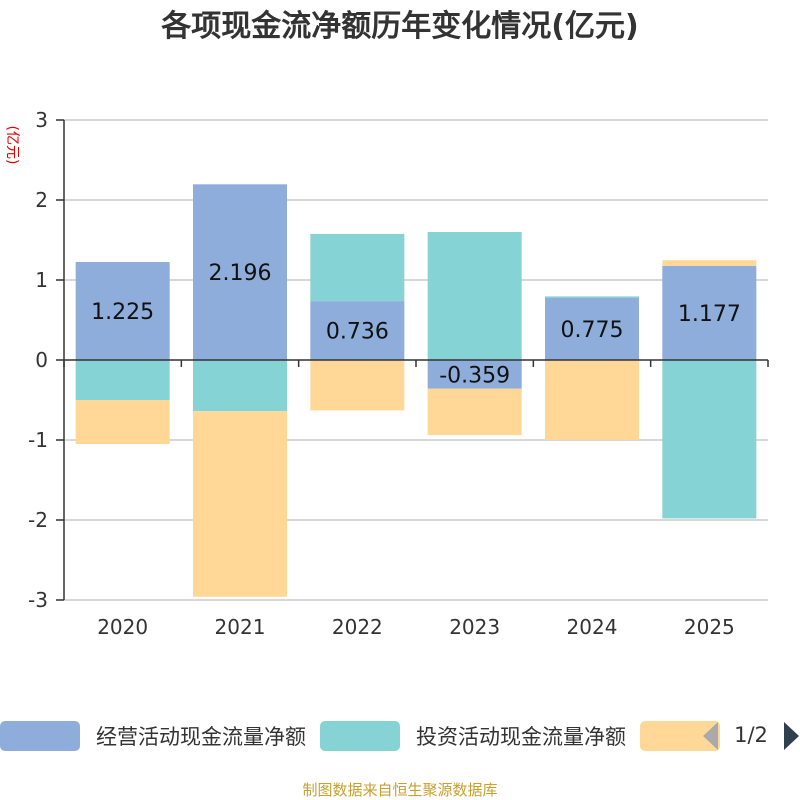 The height and width of the screenshot is (800, 800). I want to click on y-tick-label: 3, so click(41, 120).